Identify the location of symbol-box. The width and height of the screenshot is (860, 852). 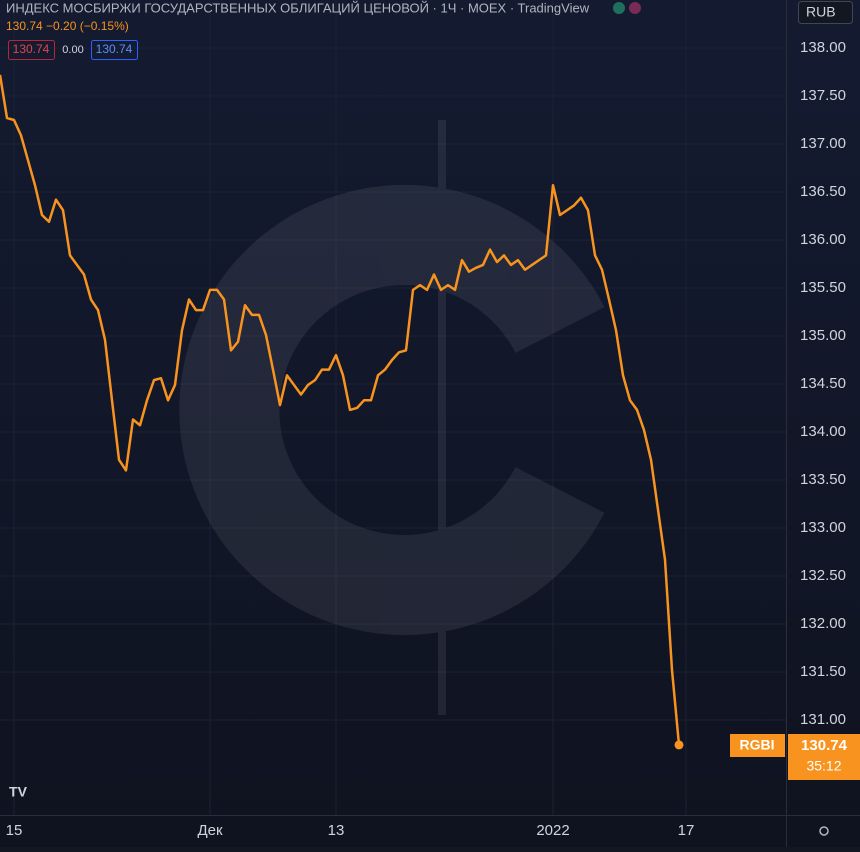
(757, 745).